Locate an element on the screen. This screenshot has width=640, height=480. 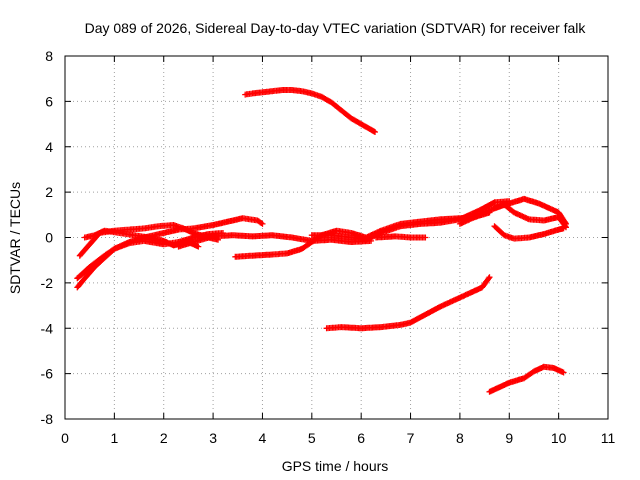
series-track-e is located at coordinates (275, 241).